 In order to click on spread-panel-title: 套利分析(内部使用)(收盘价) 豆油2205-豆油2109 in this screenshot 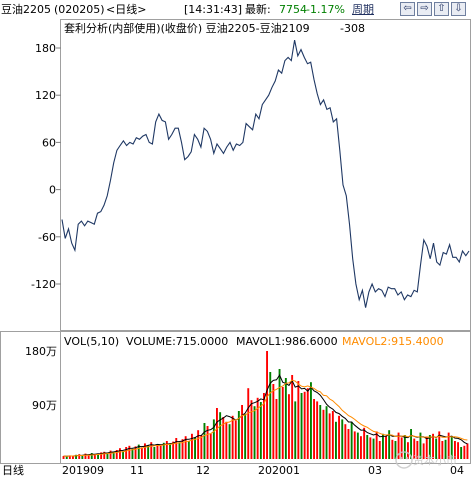, I will do `click(187, 28)`.